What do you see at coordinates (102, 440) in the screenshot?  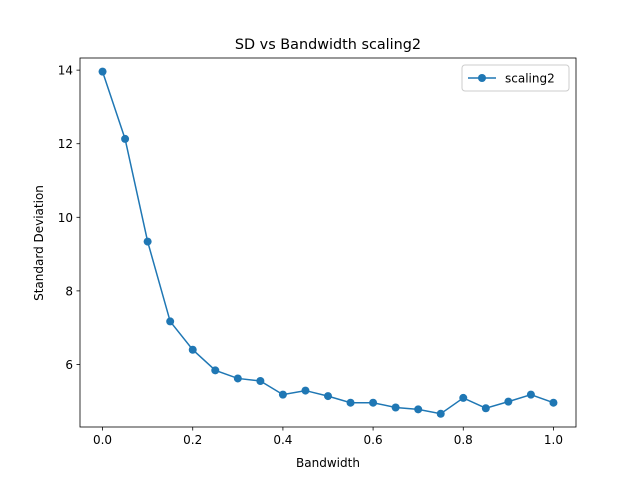 I see `x-tick-label: 0.0` at bounding box center [102, 440].